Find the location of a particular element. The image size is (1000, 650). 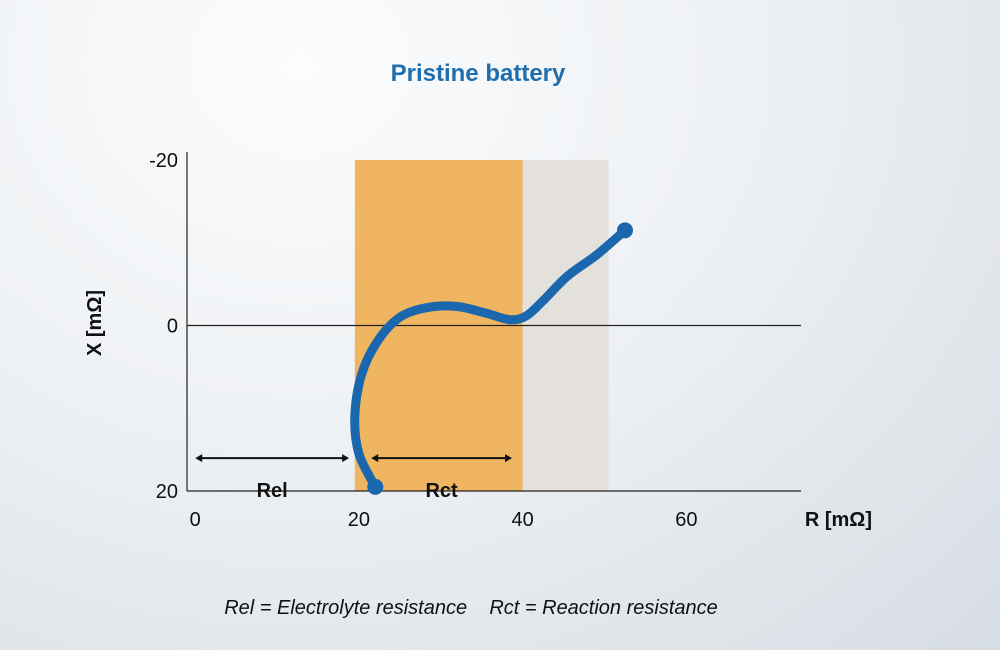

x-tick-label: 40 is located at coordinates (523, 520).